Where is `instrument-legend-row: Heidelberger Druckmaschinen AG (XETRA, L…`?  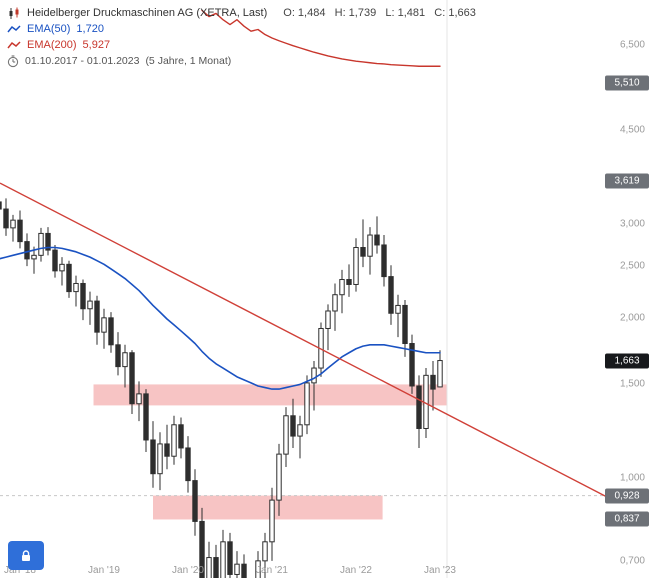
instrument-legend-row: Heidelberger Druckmaschinen AG (XETRA, L… is located at coordinates (241, 13).